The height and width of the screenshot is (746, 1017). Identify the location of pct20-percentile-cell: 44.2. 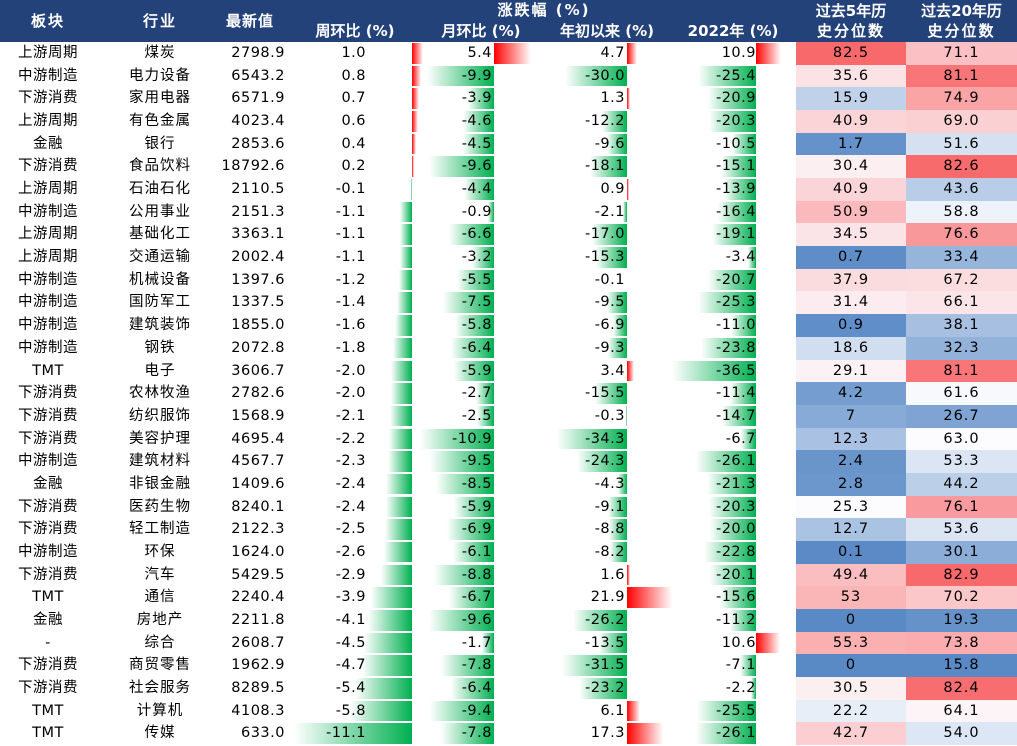
(961, 484).